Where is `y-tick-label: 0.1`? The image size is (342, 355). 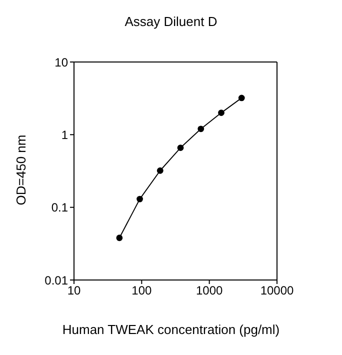 y-tick-label: 0.1 is located at coordinates (59, 207).